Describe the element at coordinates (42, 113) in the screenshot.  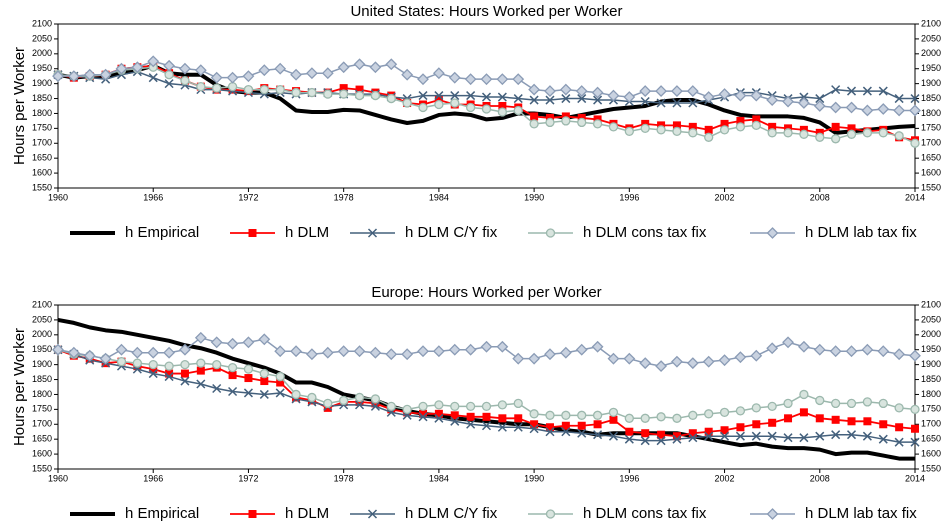
I see `y-tick-label: 1800` at that location.